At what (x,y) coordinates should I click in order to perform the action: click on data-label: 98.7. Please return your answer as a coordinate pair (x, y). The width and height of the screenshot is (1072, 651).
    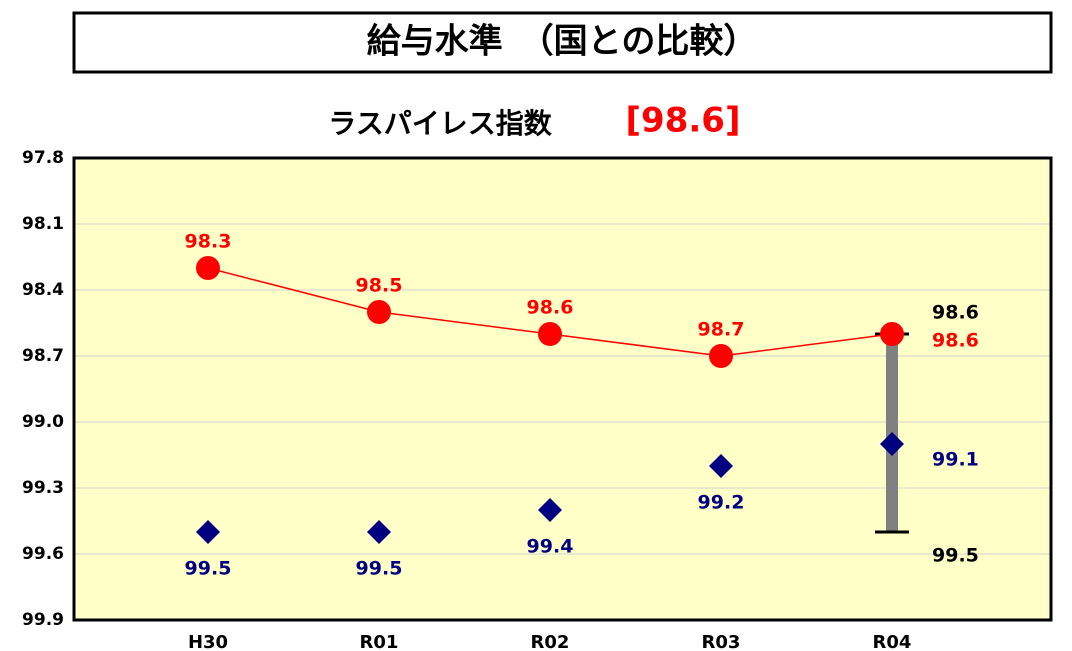
    Looking at the image, I should click on (721, 330).